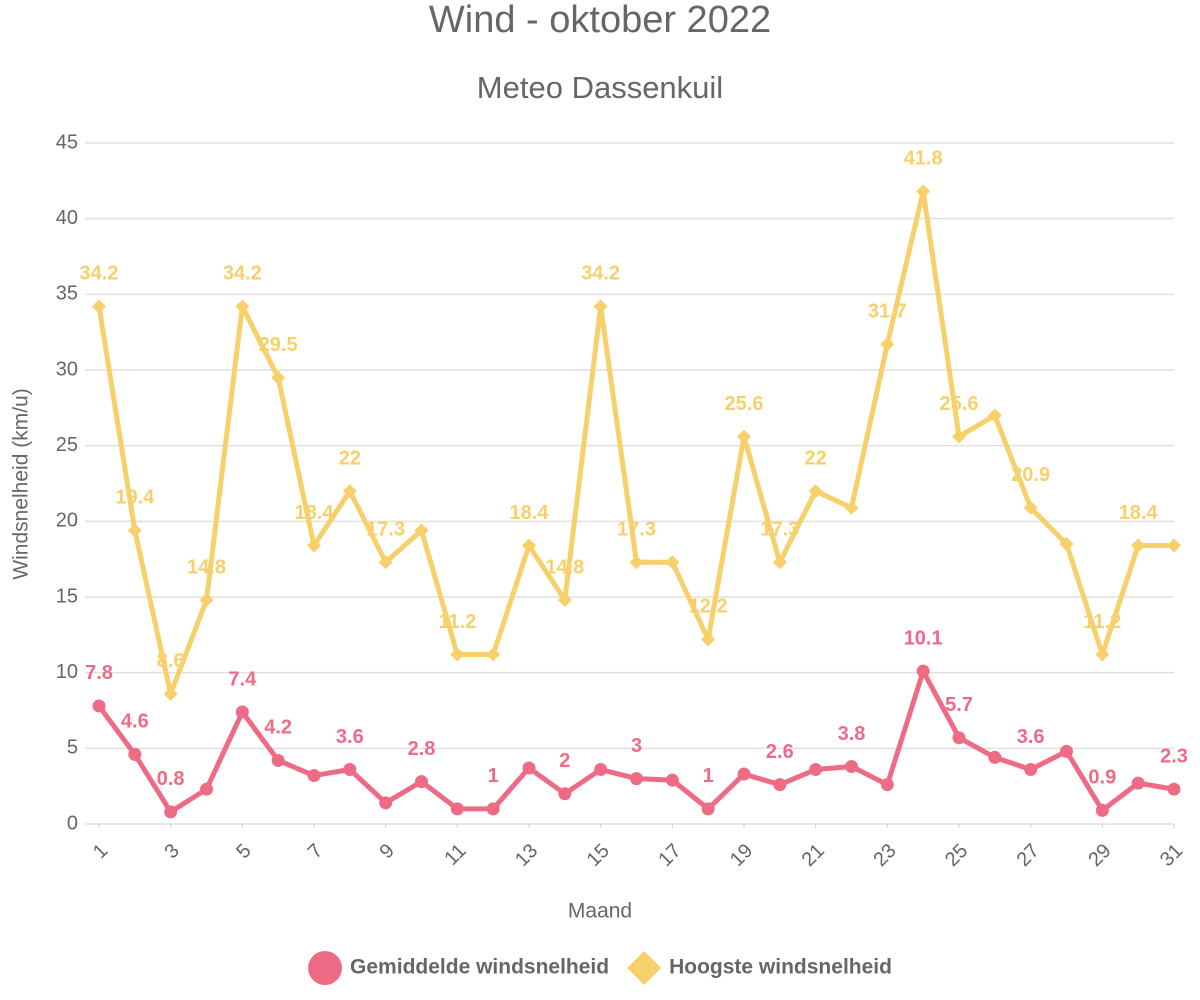 This screenshot has width=1200, height=1000. Describe the element at coordinates (67, 369) in the screenshot. I see `y-tick-label: 30` at that location.